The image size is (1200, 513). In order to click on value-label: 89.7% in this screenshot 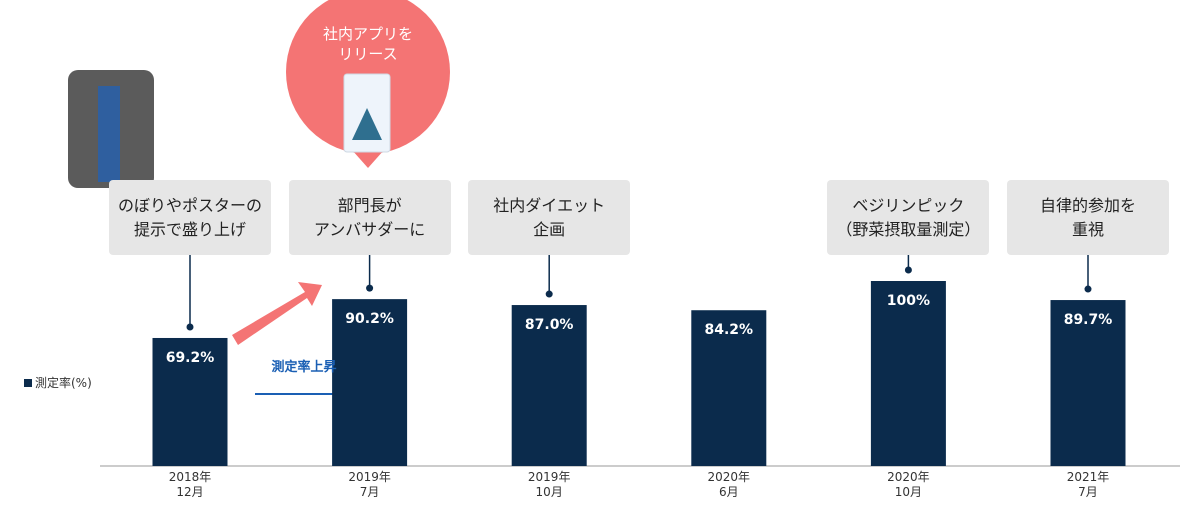, I will do `click(1088, 320)`.